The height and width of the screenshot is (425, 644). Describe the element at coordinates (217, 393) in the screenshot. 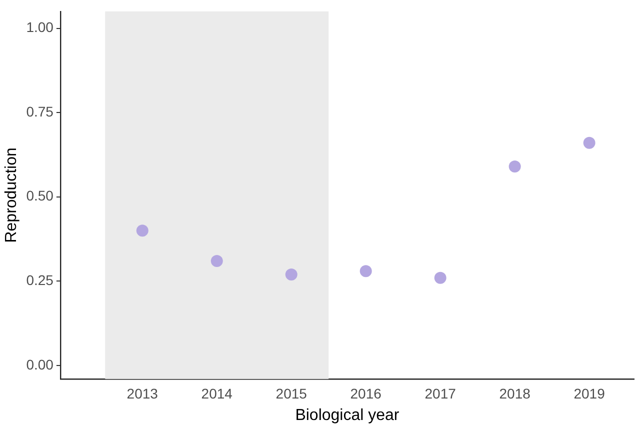

I see `x-tick-label: 2014` at that location.